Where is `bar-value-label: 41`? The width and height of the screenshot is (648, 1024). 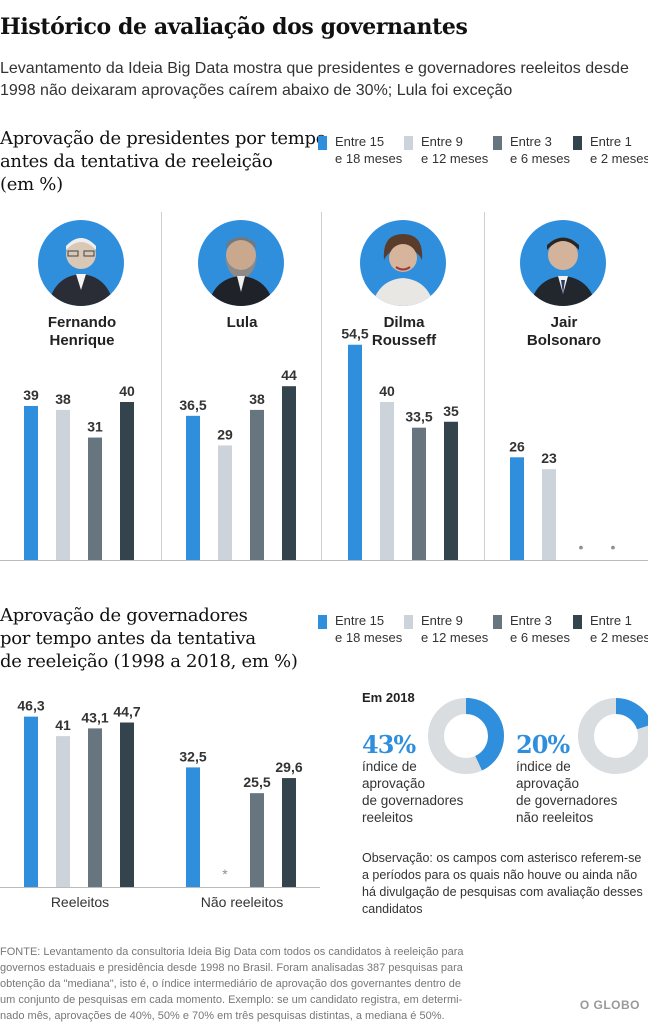 bar-value-label: 41 is located at coordinates (63, 725).